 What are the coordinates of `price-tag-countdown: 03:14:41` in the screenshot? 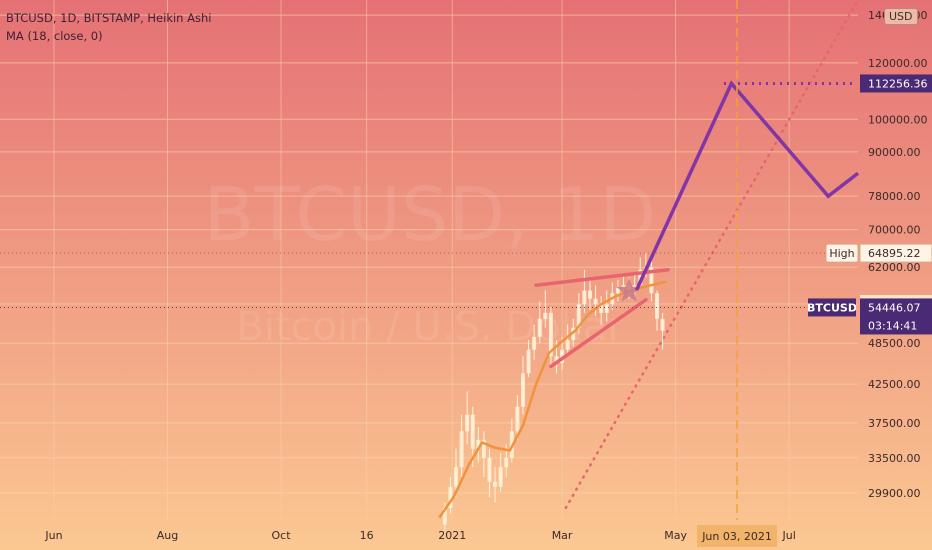 It's located at (892, 325).